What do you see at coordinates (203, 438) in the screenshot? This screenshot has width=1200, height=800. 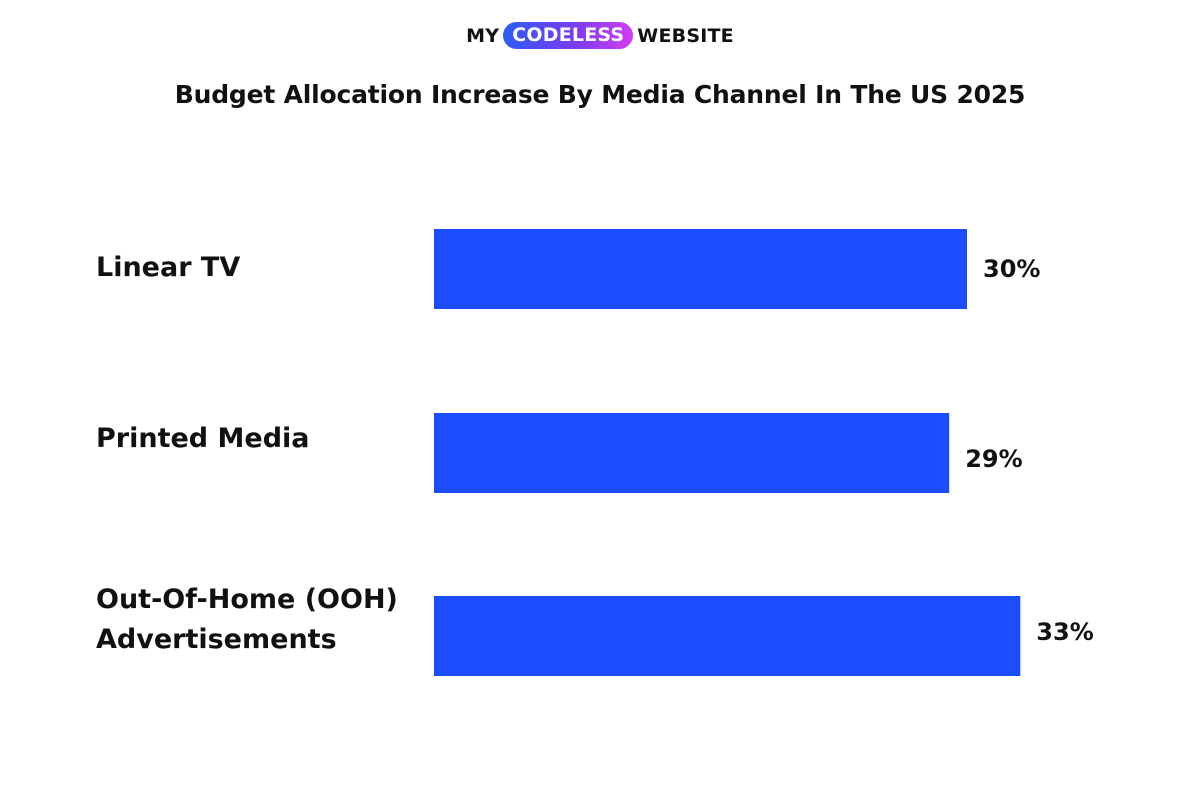 I see `category-label-1: Printed Media` at bounding box center [203, 438].